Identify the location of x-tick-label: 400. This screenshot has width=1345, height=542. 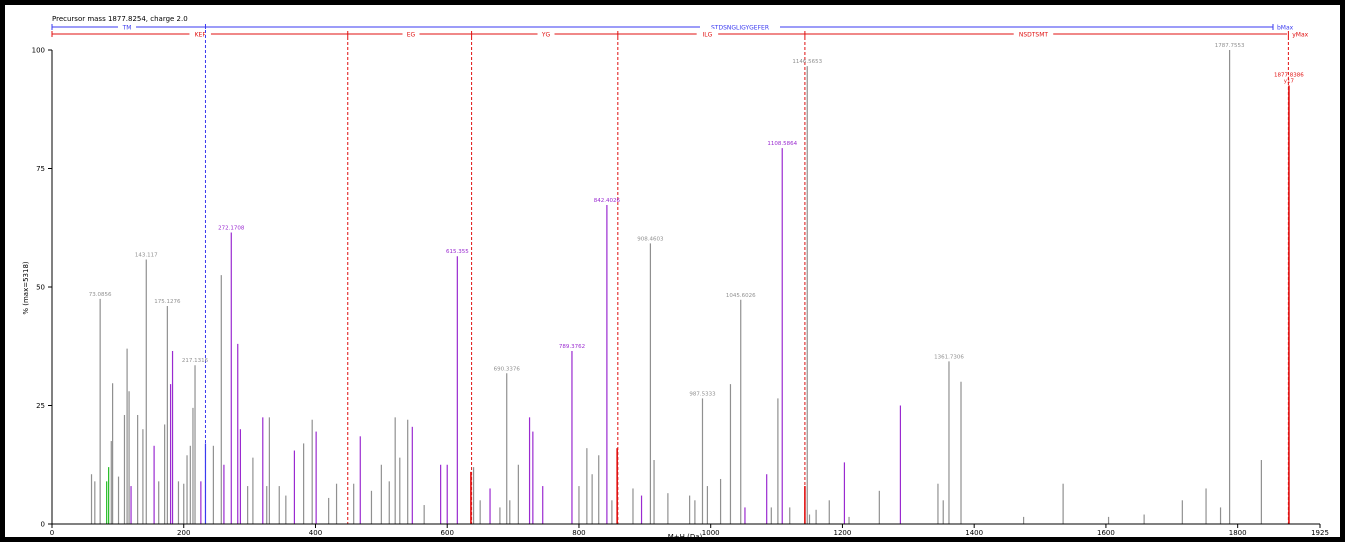
(315, 533).